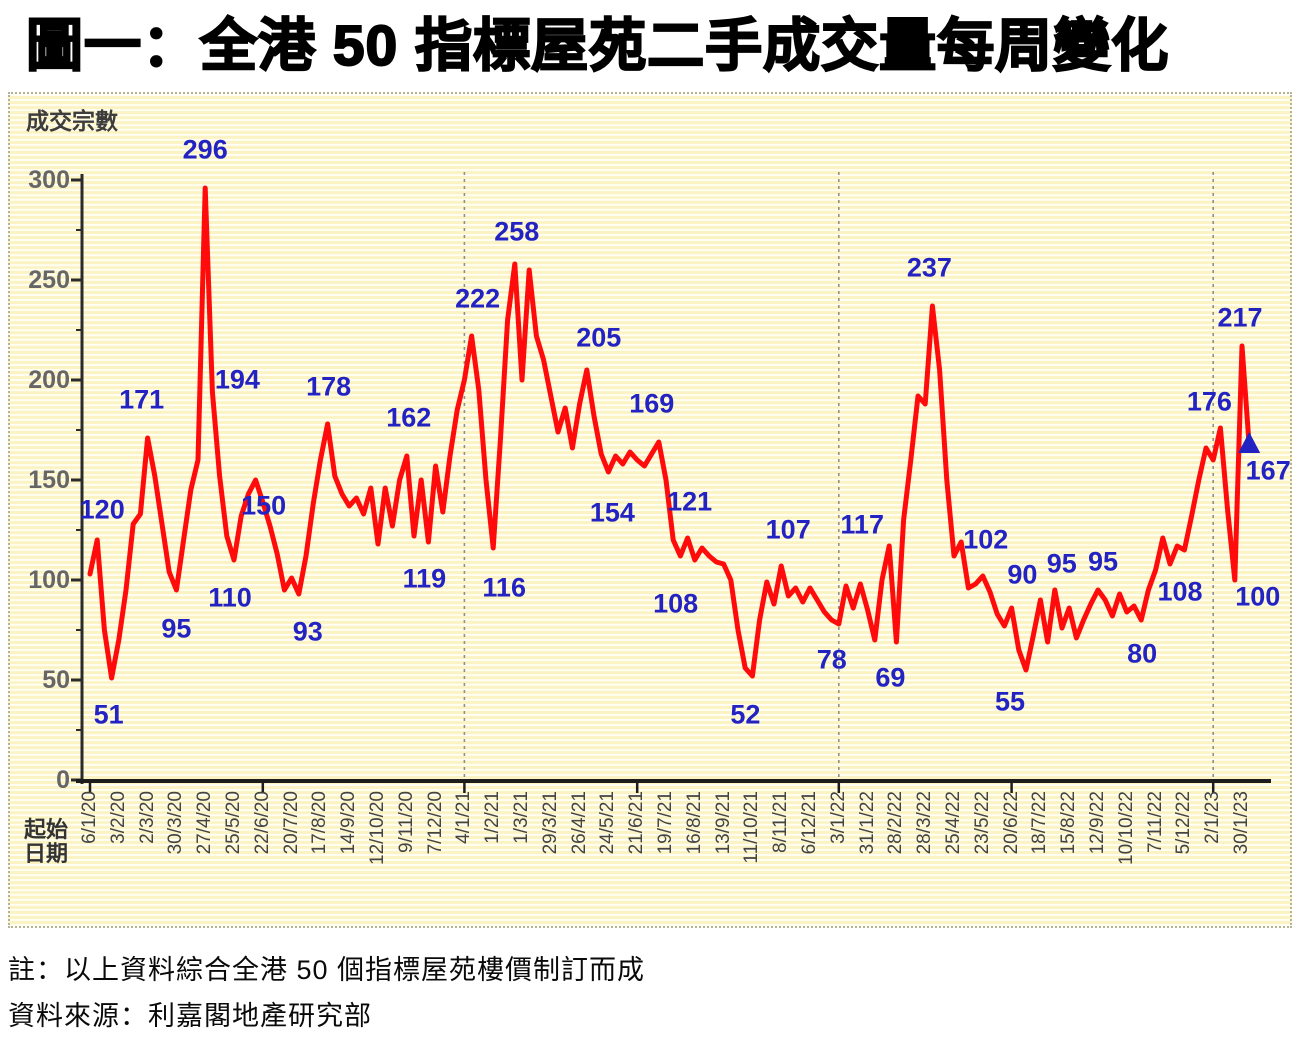 This screenshot has width=1306, height=1039. I want to click on x-tick-label: 6/1/20, so click(89, 817).